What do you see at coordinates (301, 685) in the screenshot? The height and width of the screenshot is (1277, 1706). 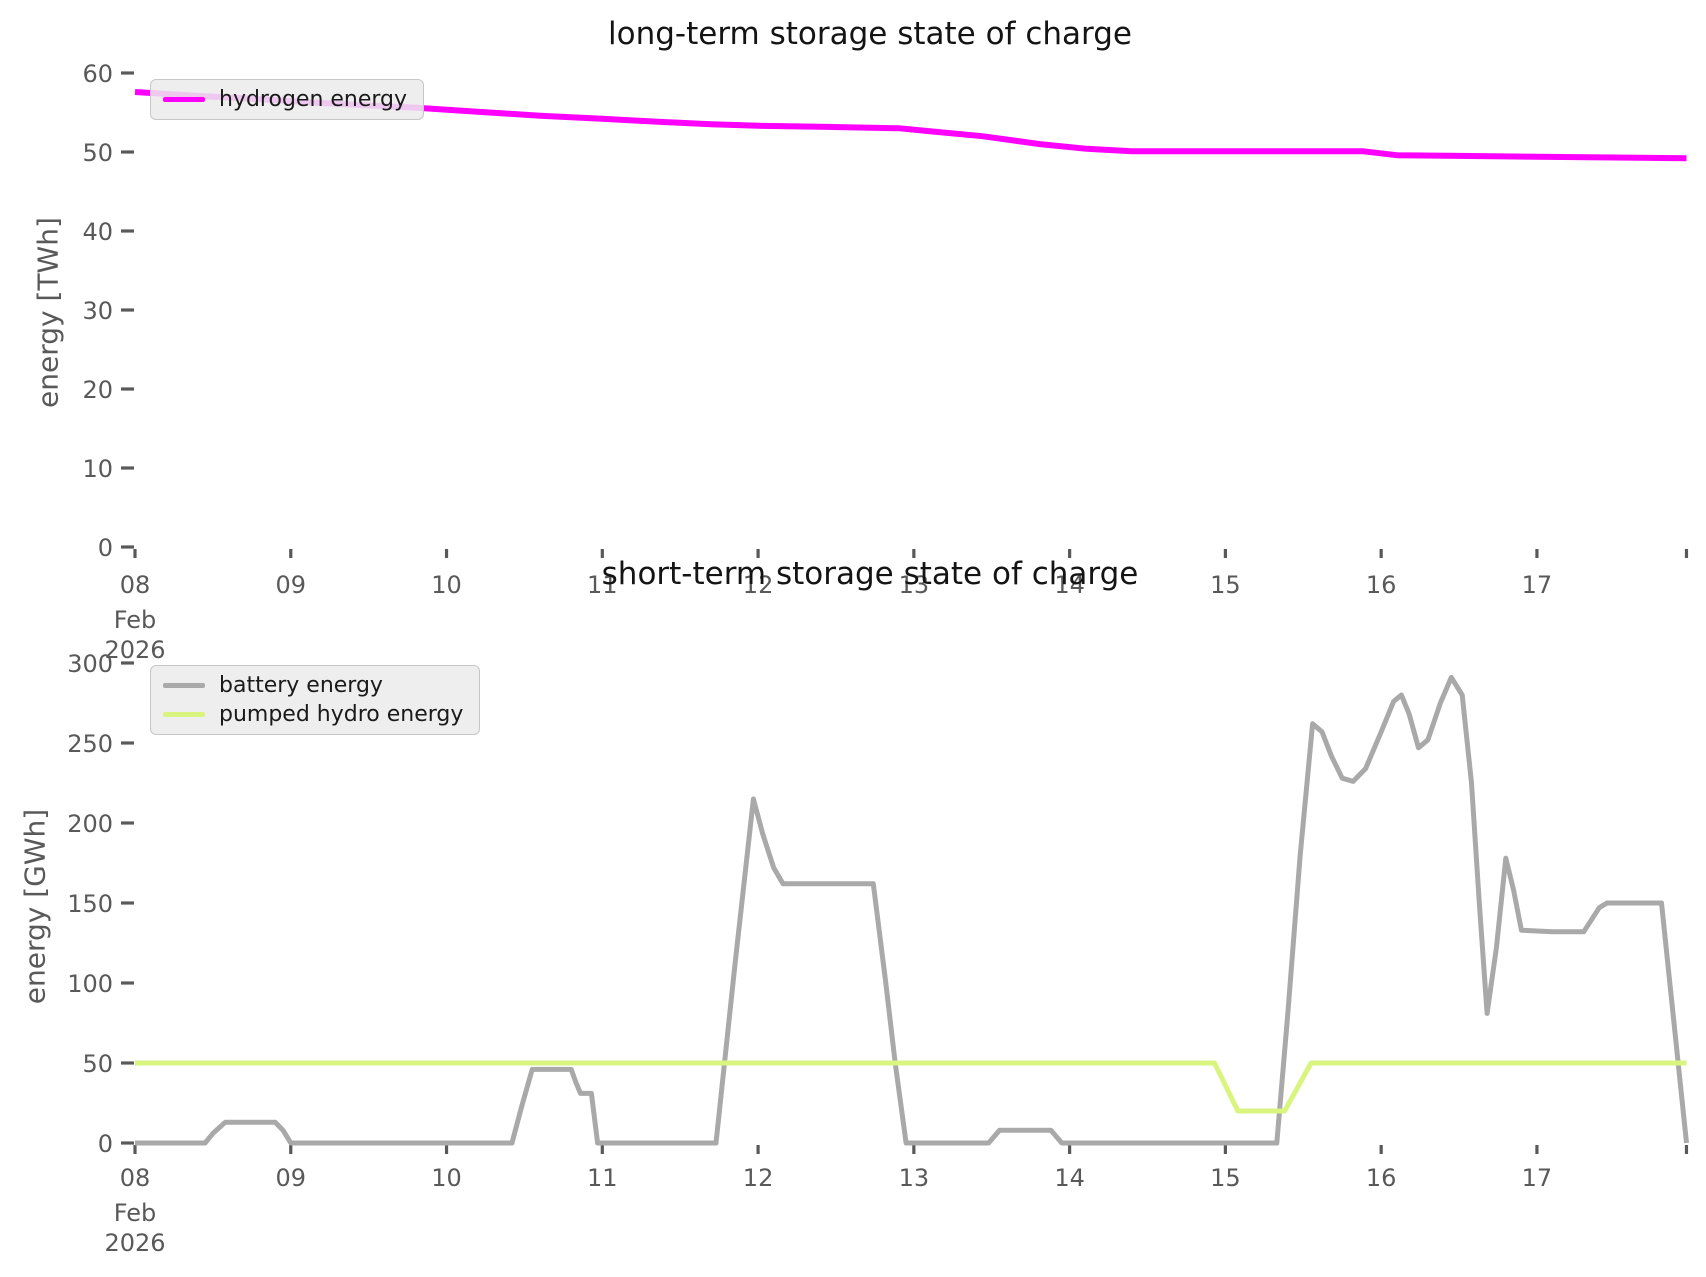 I see `legend-label: battery energy` at bounding box center [301, 685].